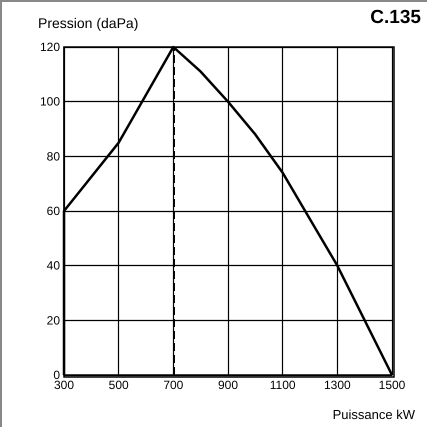 This screenshot has width=427, height=427. I want to click on y-tick-label: 20, so click(53, 320).